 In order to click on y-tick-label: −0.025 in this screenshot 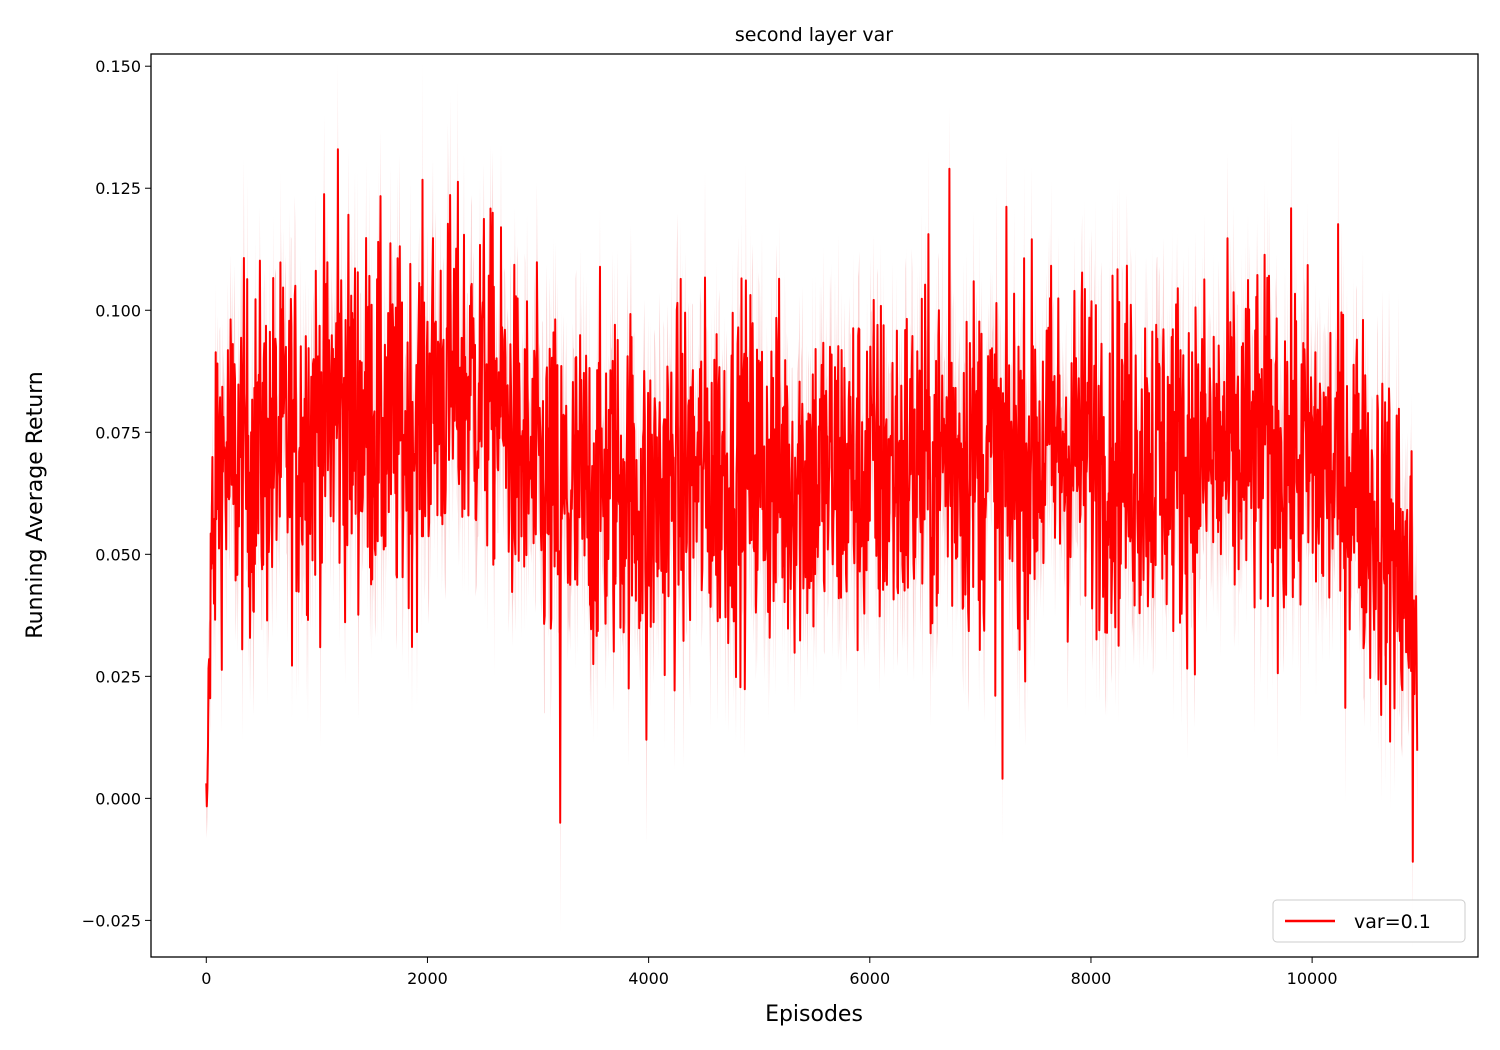, I will do `click(111, 920)`.